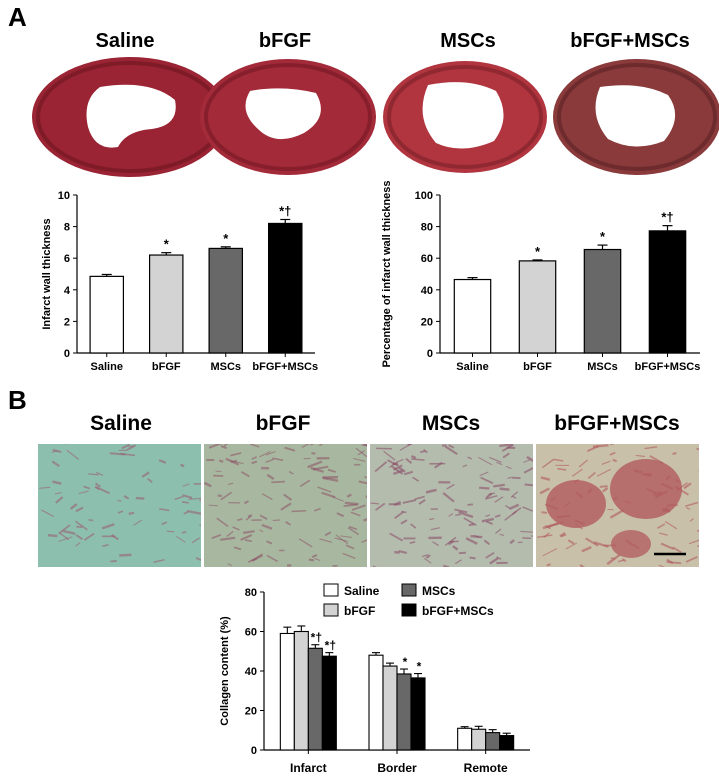 This screenshot has width=719, height=783. I want to click on x-tick-label: Remote, so click(486, 768).